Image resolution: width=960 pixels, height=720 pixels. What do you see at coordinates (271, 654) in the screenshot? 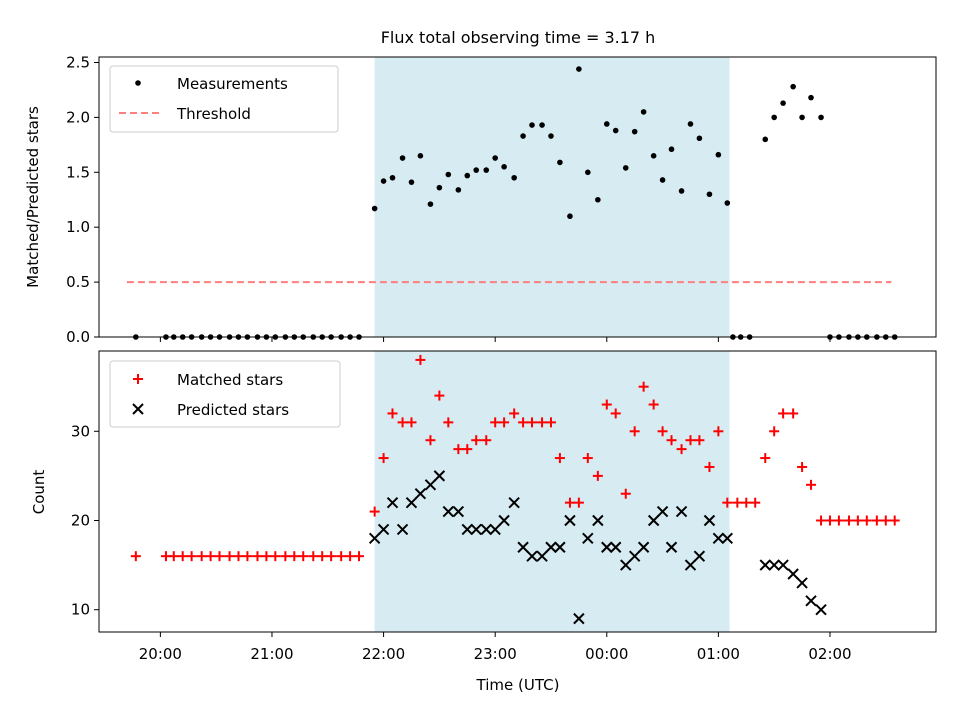
I see `x-tick-label: 21:00` at bounding box center [271, 654].